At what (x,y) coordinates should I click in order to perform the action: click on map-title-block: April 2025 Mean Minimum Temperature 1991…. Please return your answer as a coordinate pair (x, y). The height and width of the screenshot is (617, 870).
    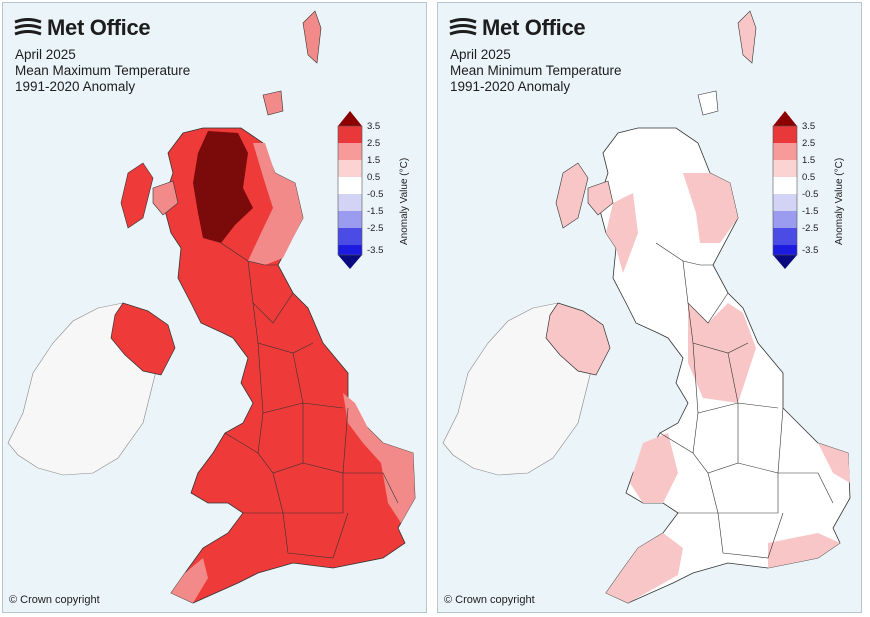
    Looking at the image, I should click on (536, 71).